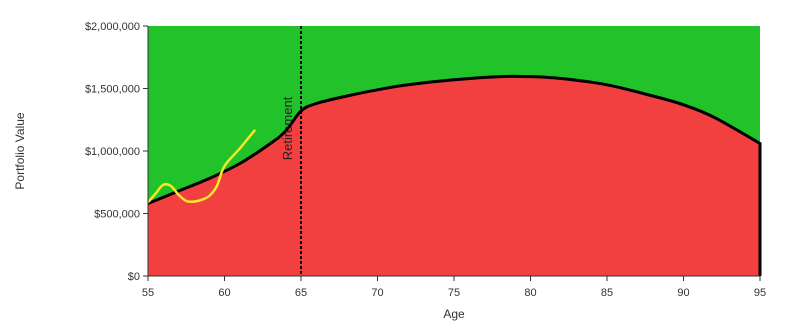 Image resolution: width=785 pixels, height=328 pixels. Describe the element at coordinates (20, 150) in the screenshot. I see `y-axis-title: Portfolio Value` at that location.